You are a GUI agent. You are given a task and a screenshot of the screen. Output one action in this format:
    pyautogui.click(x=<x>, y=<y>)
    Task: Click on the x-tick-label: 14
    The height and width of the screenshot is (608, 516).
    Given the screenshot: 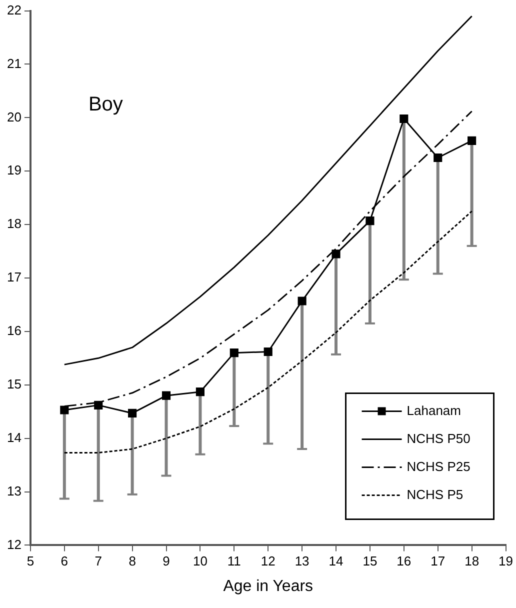 What is the action you would take?
    pyautogui.click(x=336, y=561)
    